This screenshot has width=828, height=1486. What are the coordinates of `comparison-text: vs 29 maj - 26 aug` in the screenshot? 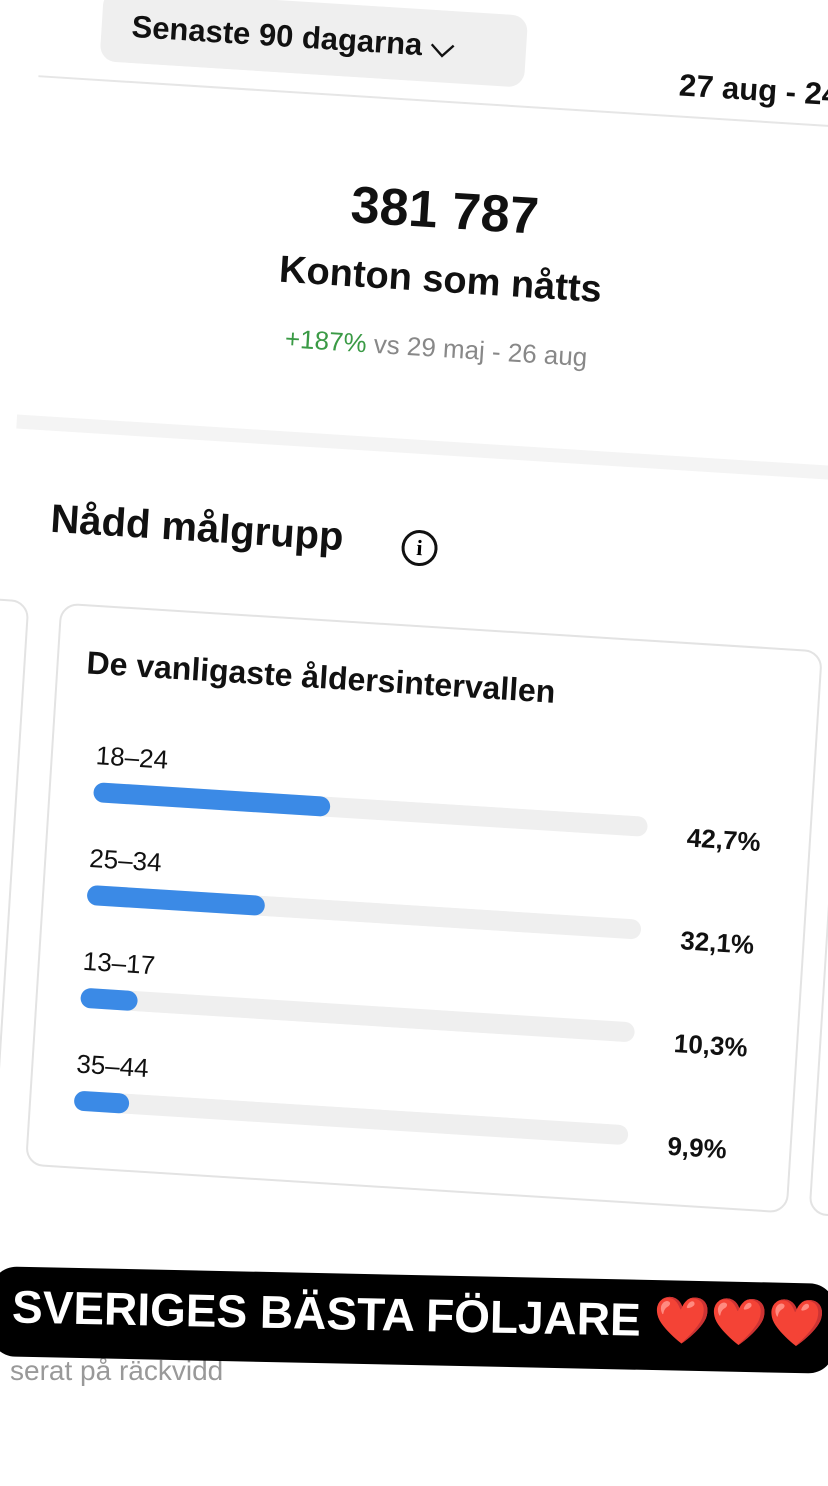 It's located at (480, 350).